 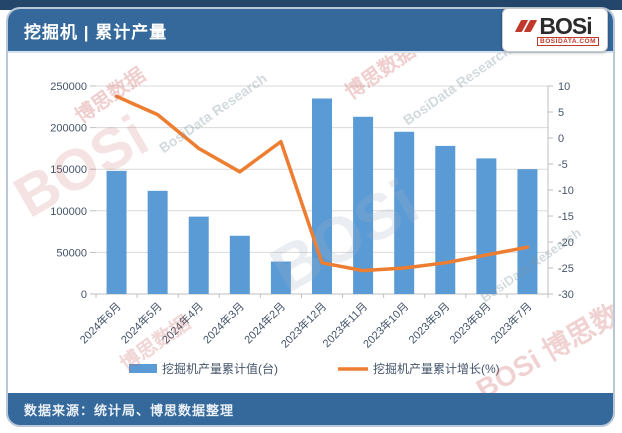 What do you see at coordinates (143, 368) in the screenshot?
I see `legend-bar-swatch` at bounding box center [143, 368].